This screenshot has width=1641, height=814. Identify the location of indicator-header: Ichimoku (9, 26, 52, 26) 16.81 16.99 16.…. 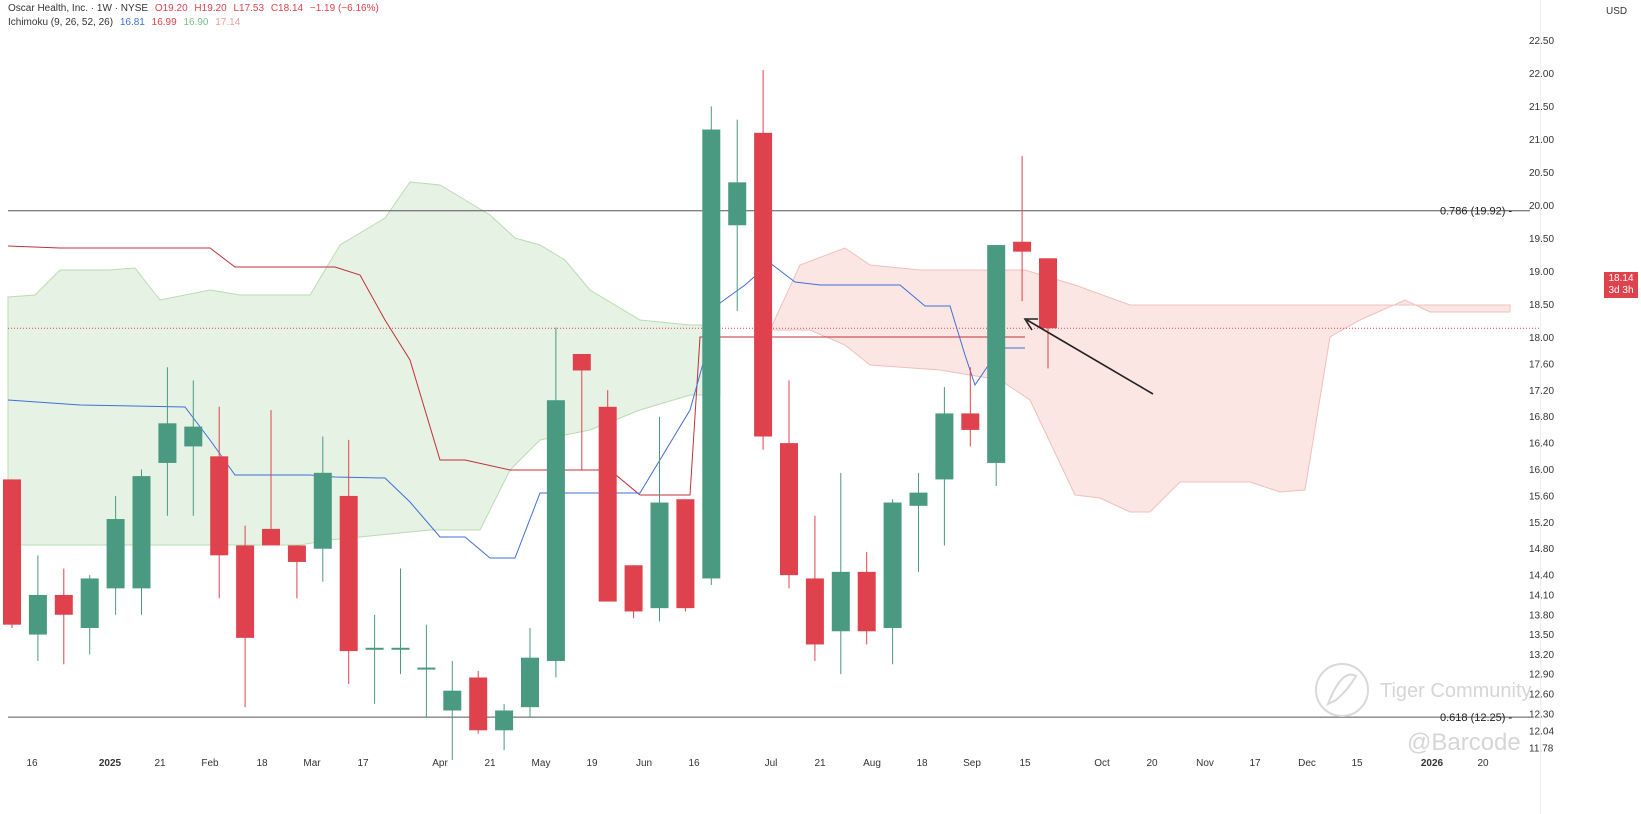
(126, 22).